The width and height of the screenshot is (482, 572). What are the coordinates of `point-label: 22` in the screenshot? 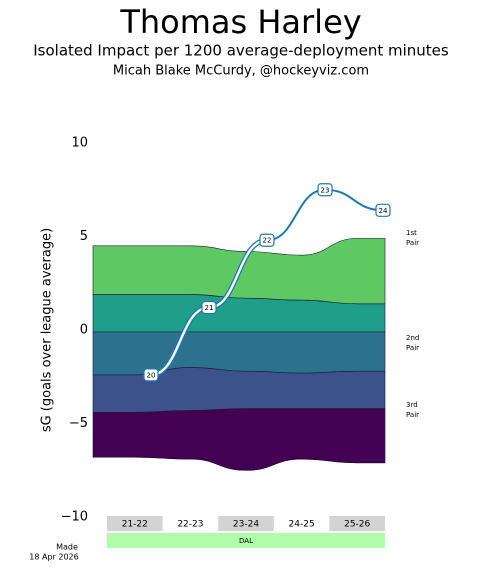 It's located at (267, 241).